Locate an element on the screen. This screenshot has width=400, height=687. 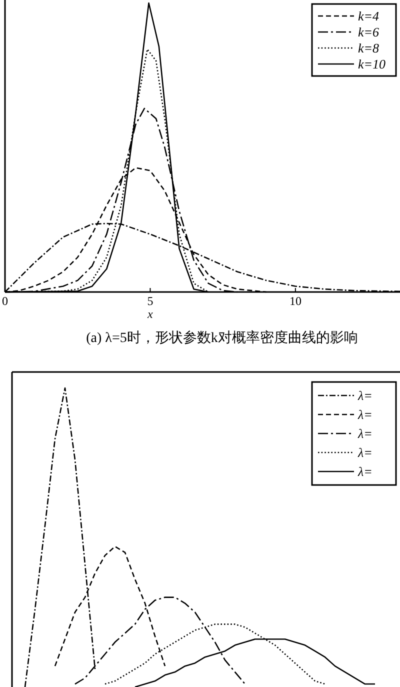
xlabel: x is located at coordinates (150, 314).